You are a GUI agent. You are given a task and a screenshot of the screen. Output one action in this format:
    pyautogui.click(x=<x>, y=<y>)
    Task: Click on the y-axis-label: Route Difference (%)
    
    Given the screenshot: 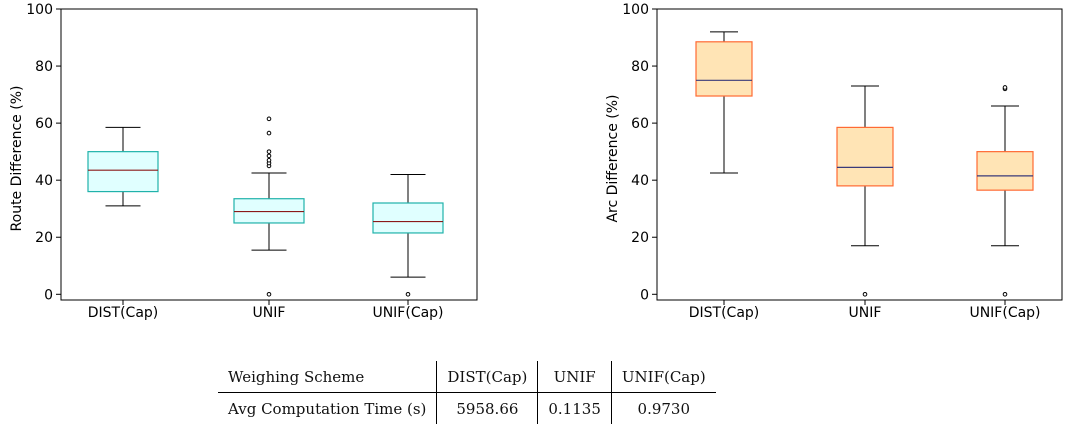 What is the action you would take?
    pyautogui.click(x=17, y=159)
    